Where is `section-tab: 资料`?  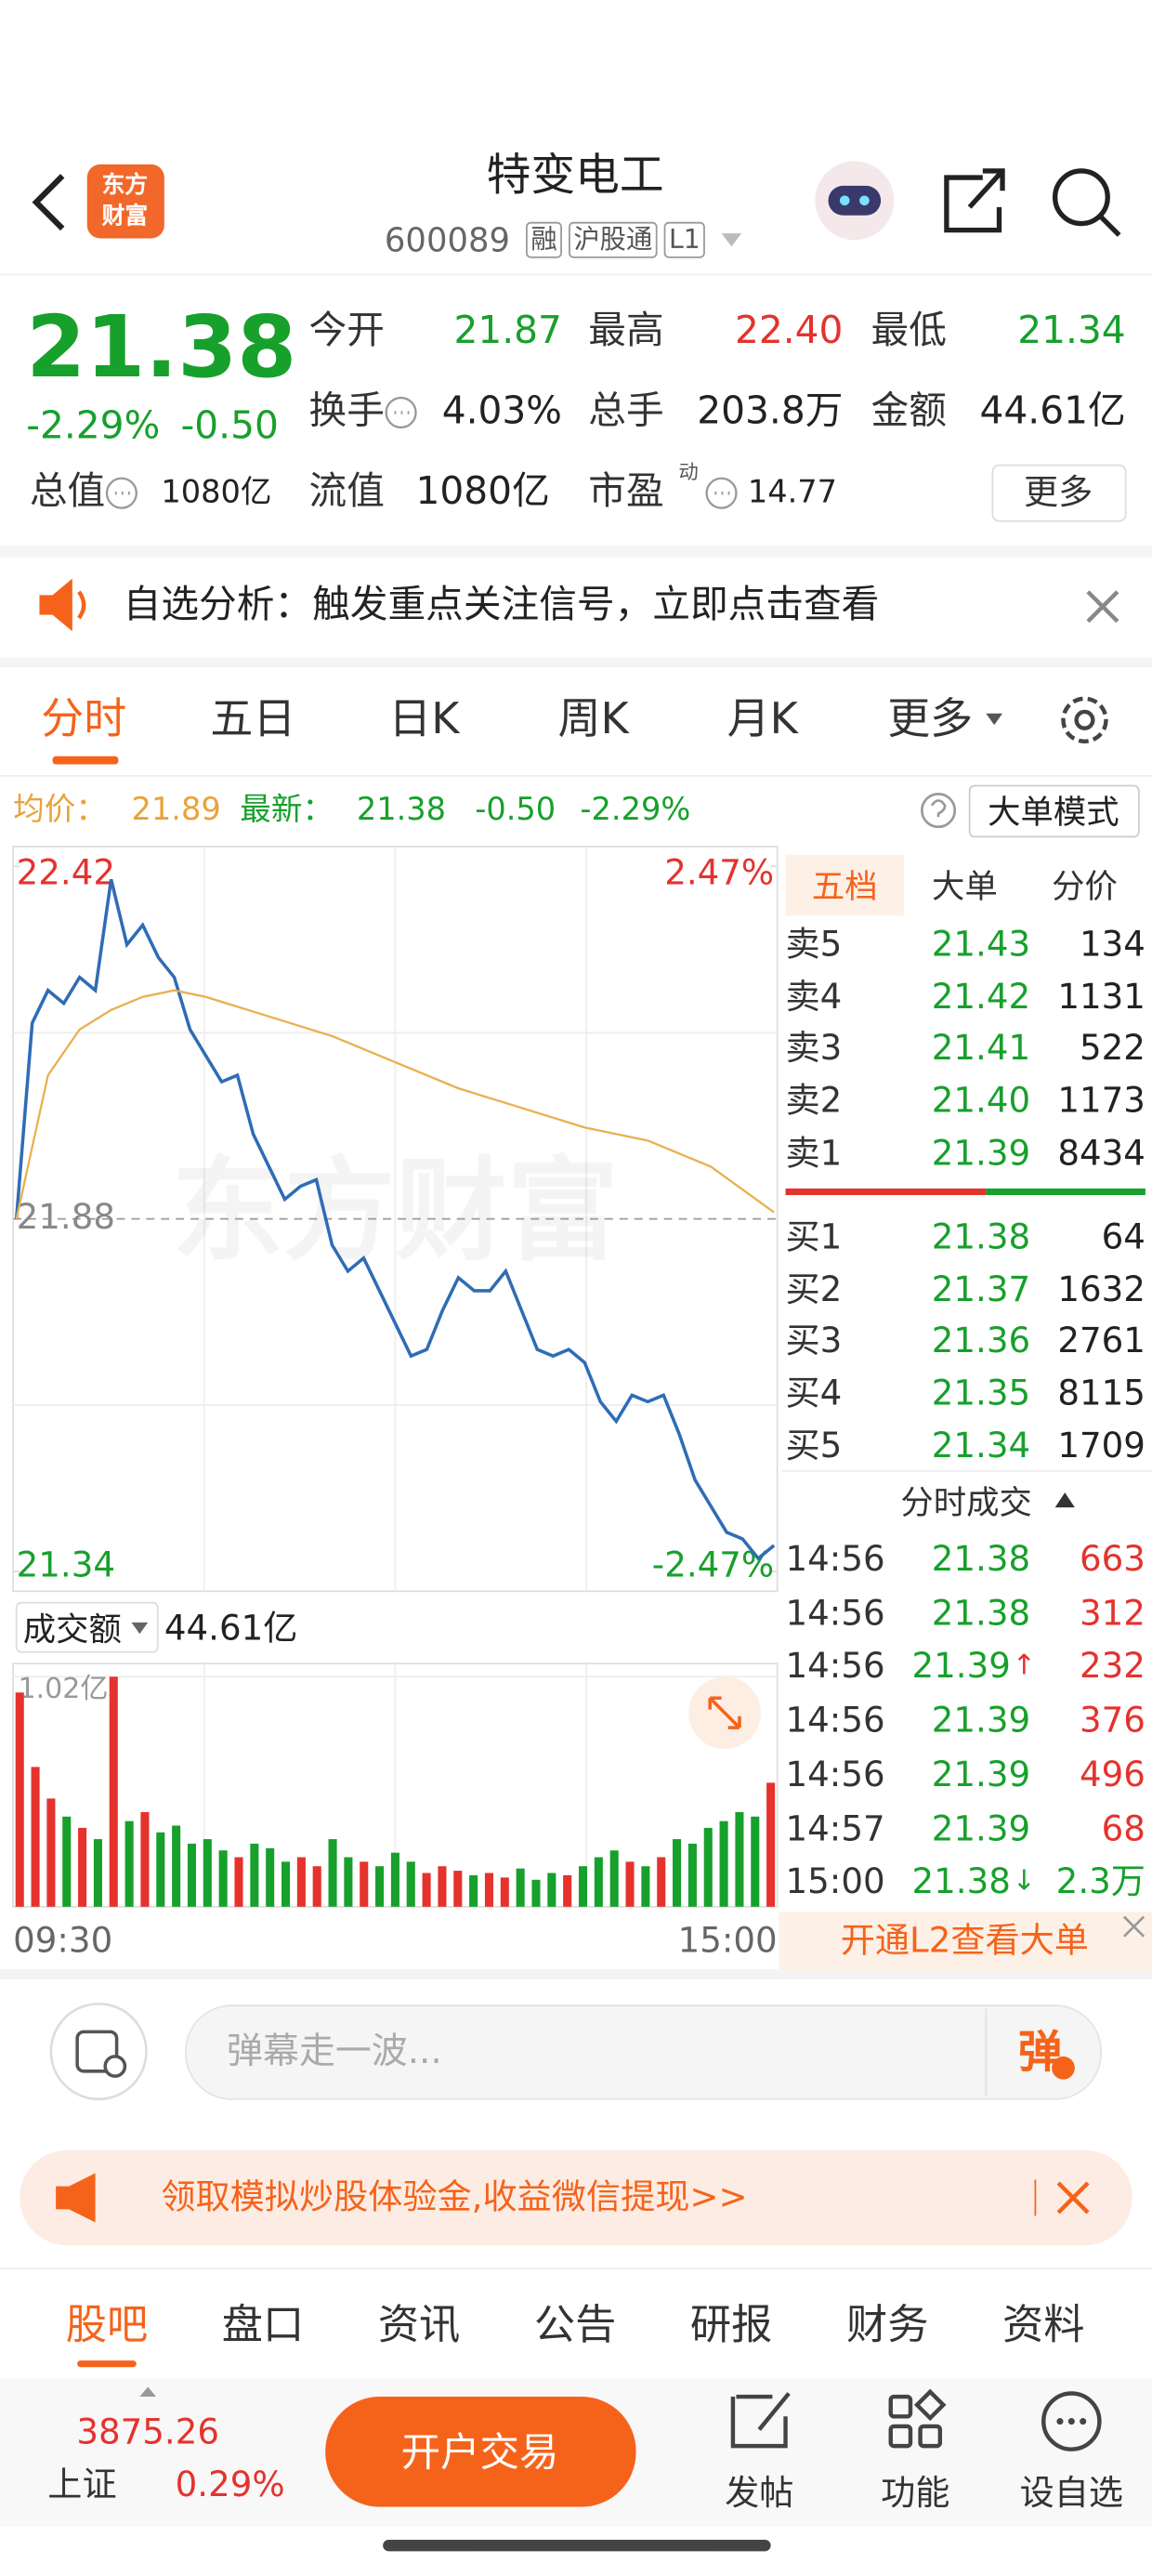
section-tab: 资料 is located at coordinates (1043, 2324).